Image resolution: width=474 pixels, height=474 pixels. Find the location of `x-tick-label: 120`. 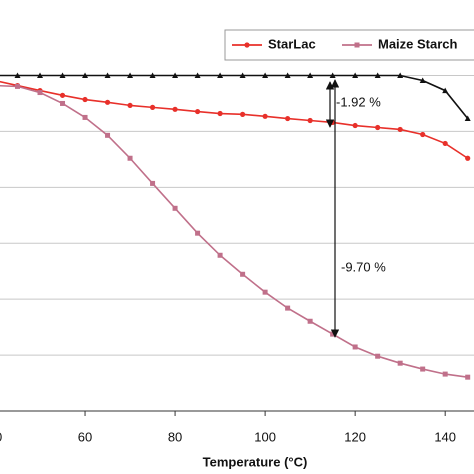

x-tick-label: 120 is located at coordinates (355, 436).